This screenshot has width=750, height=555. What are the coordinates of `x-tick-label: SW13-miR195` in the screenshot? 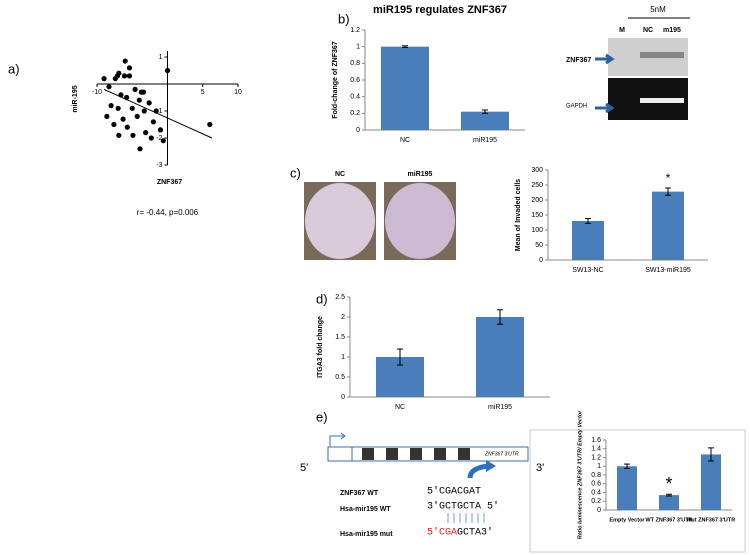 It's located at (668, 270).